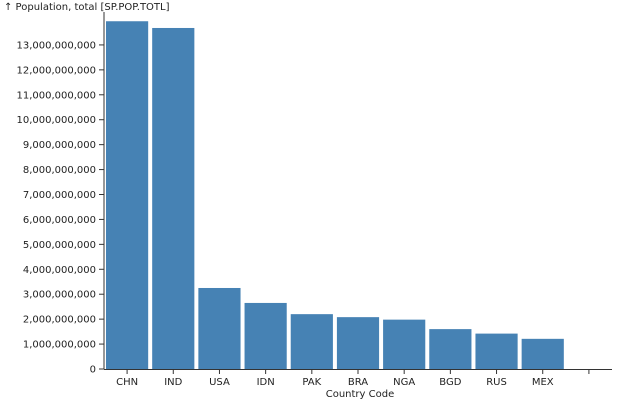  I want to click on x-tick-label: BGD, so click(450, 382).